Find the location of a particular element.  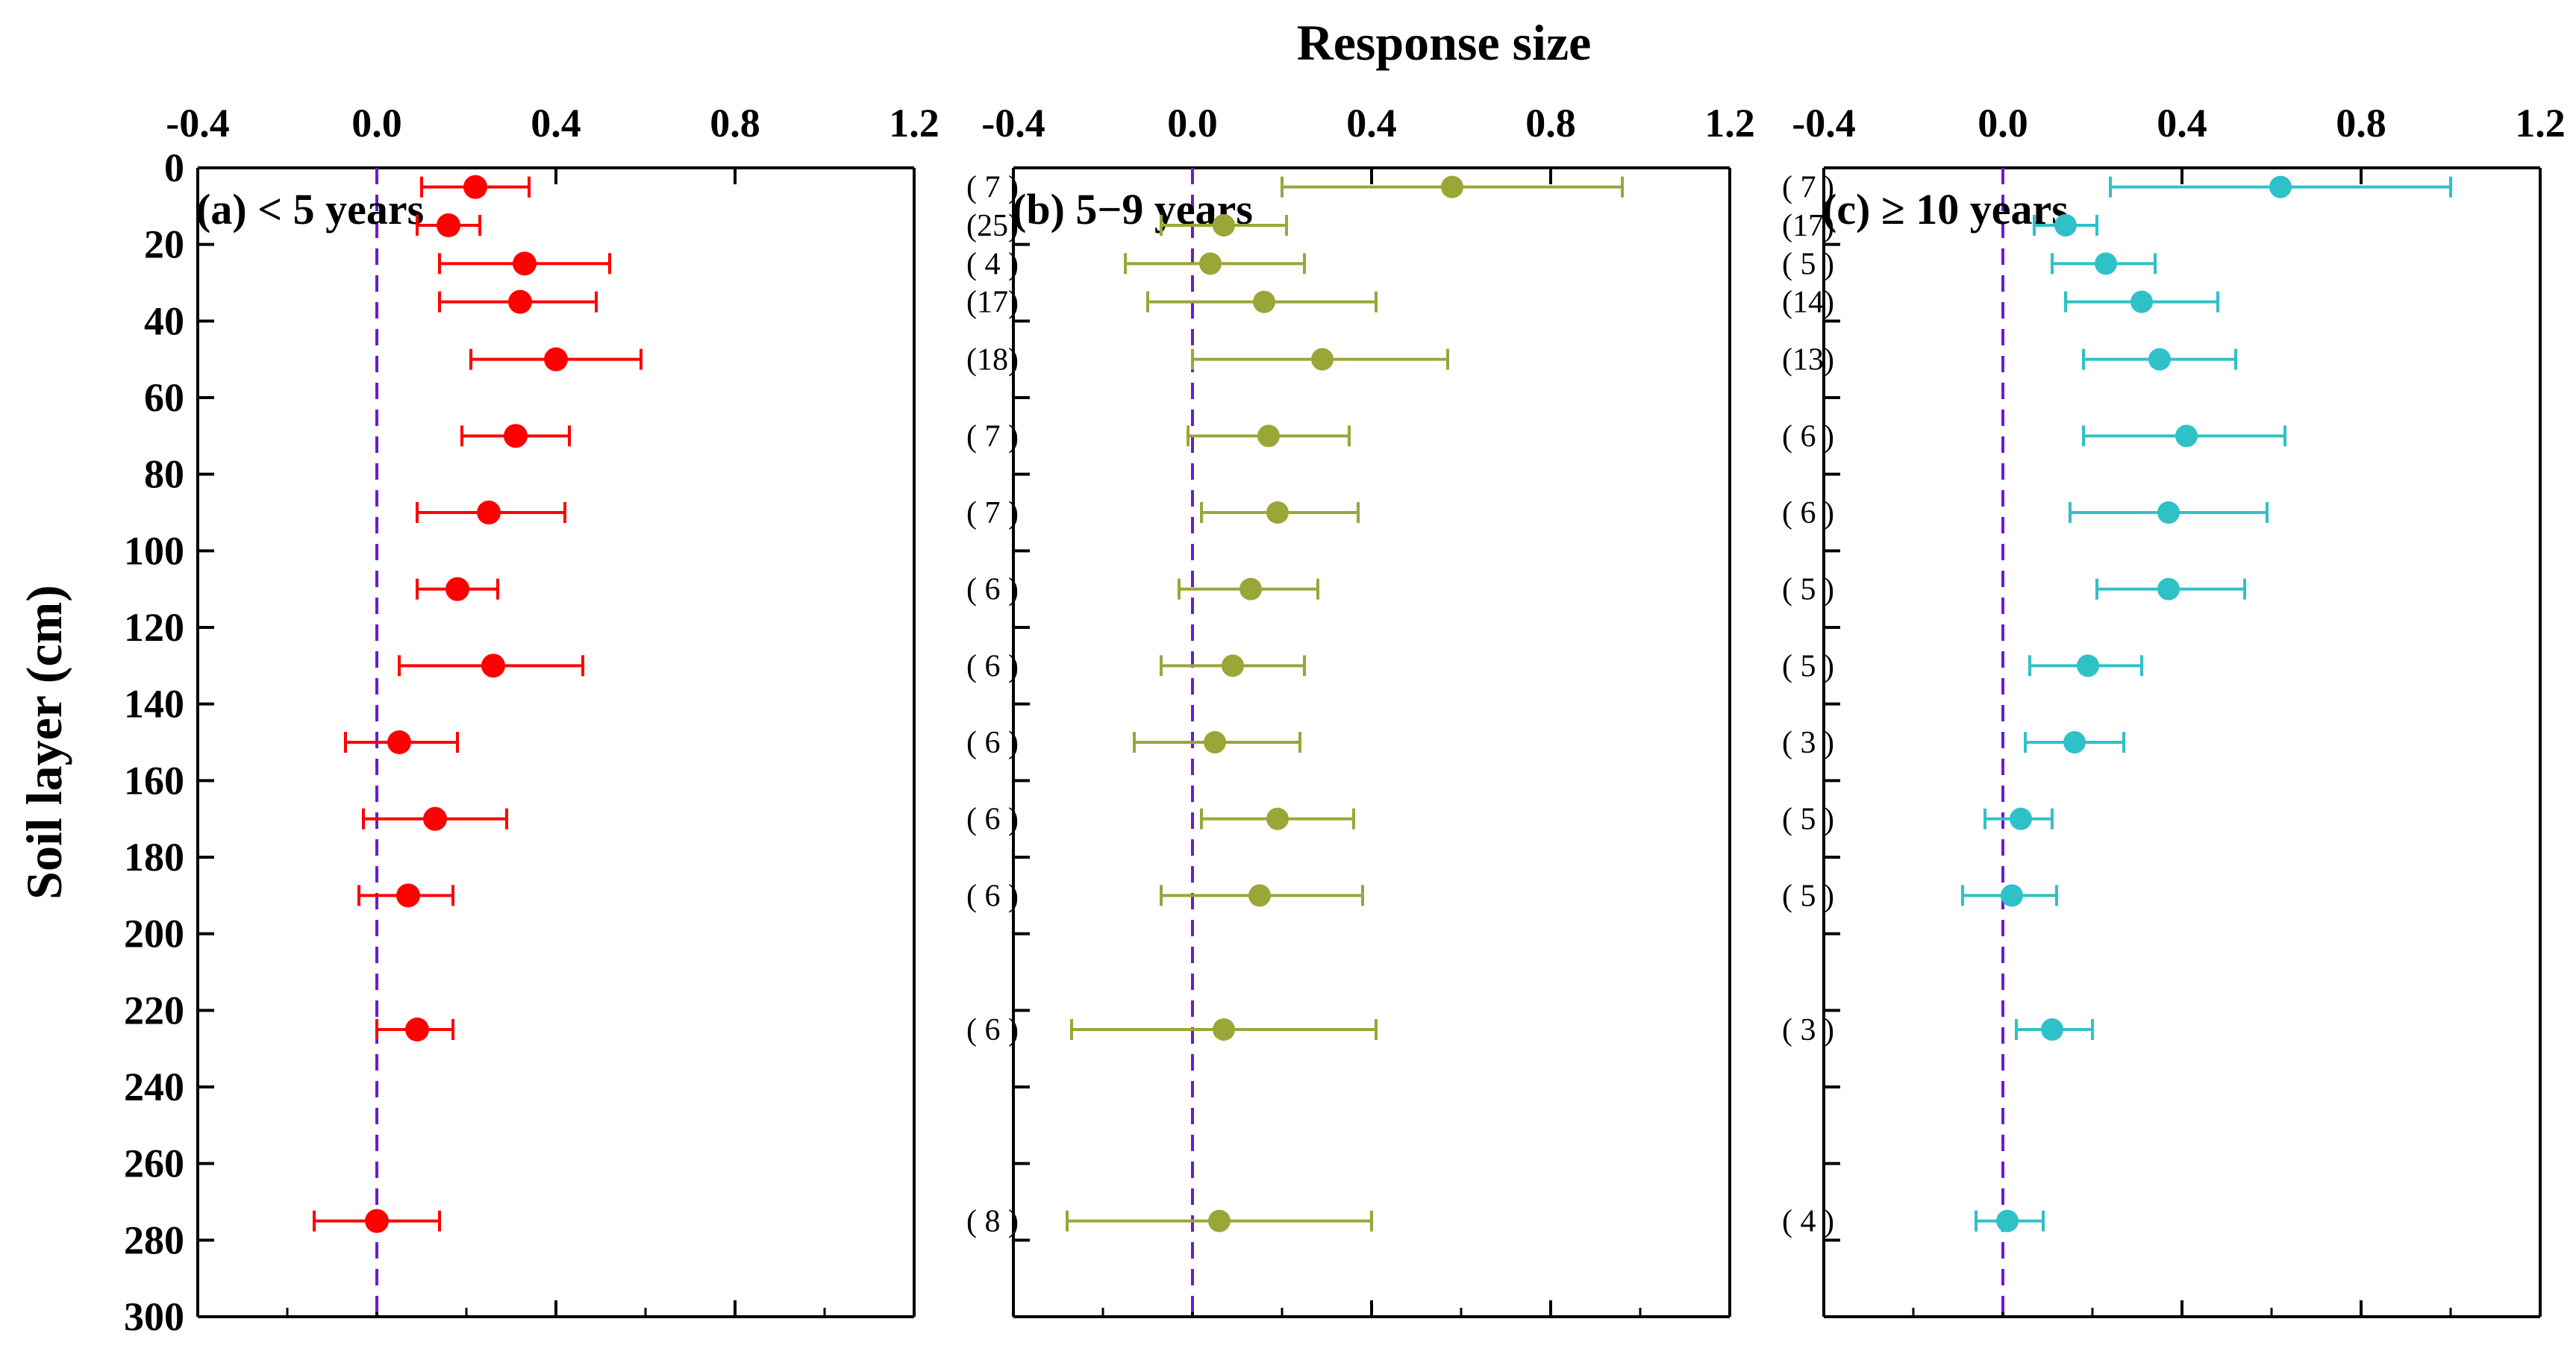

panel-label: (c) ≥ 10 years is located at coordinates (1945, 209).